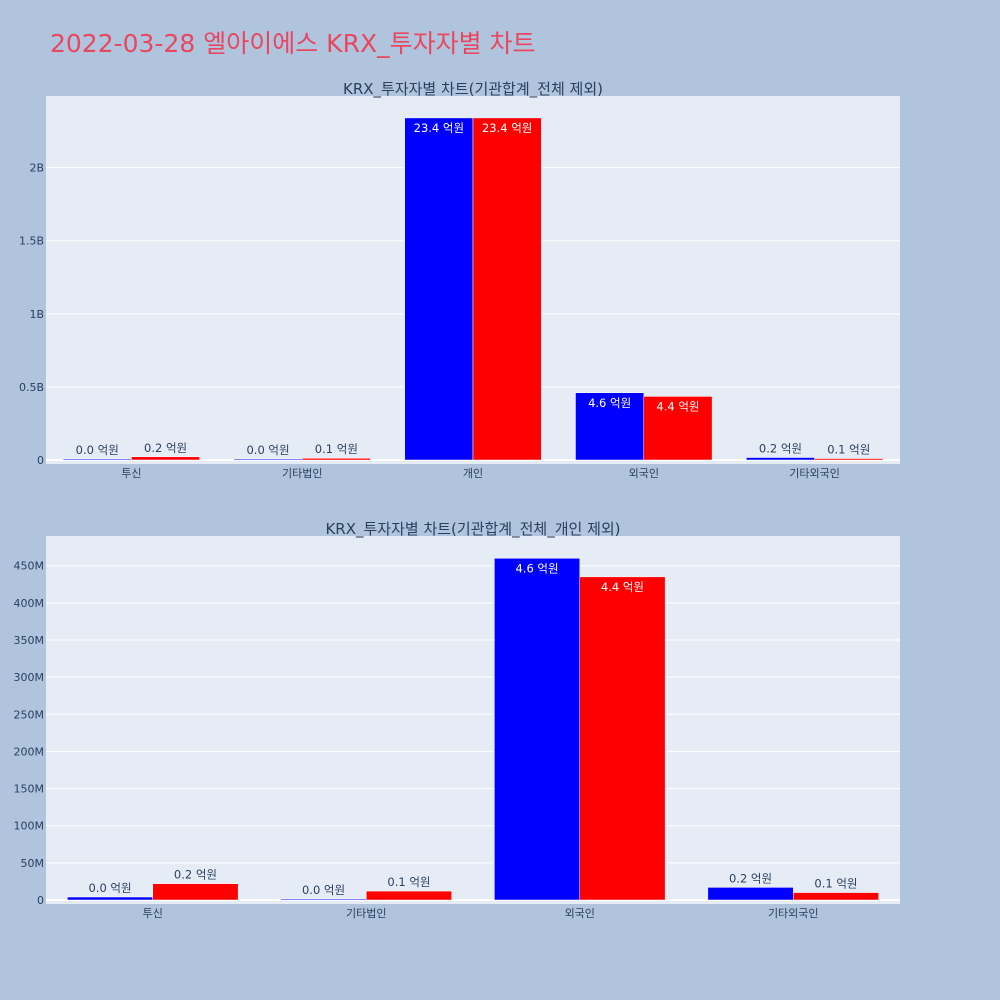 This screenshot has width=1000, height=1000. What do you see at coordinates (36, 168) in the screenshot?
I see `y-tick-label: 2B` at bounding box center [36, 168].